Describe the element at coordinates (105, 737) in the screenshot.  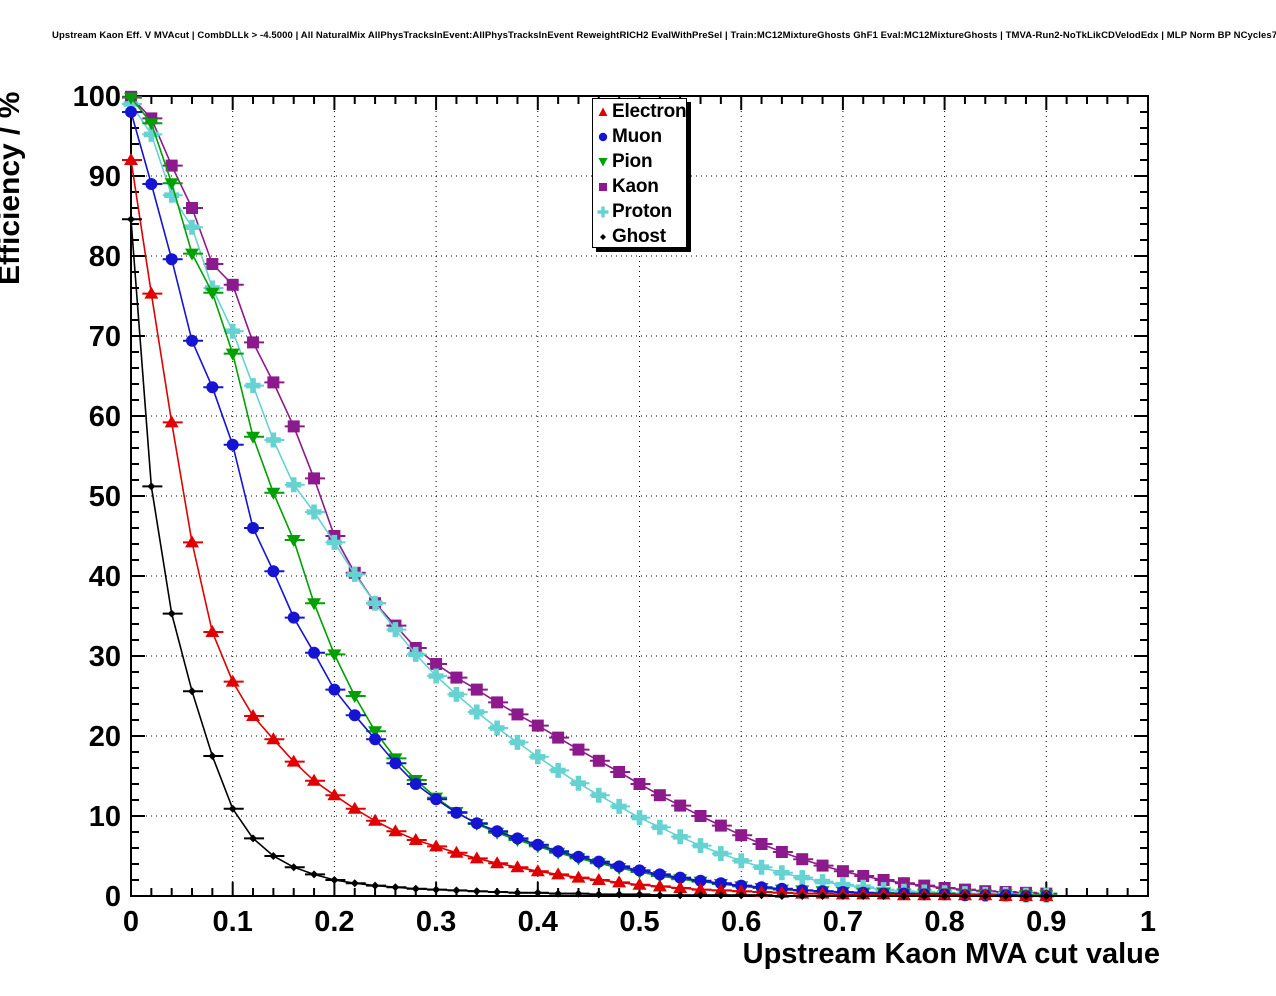
I see `y-tick-label: 20` at that location.